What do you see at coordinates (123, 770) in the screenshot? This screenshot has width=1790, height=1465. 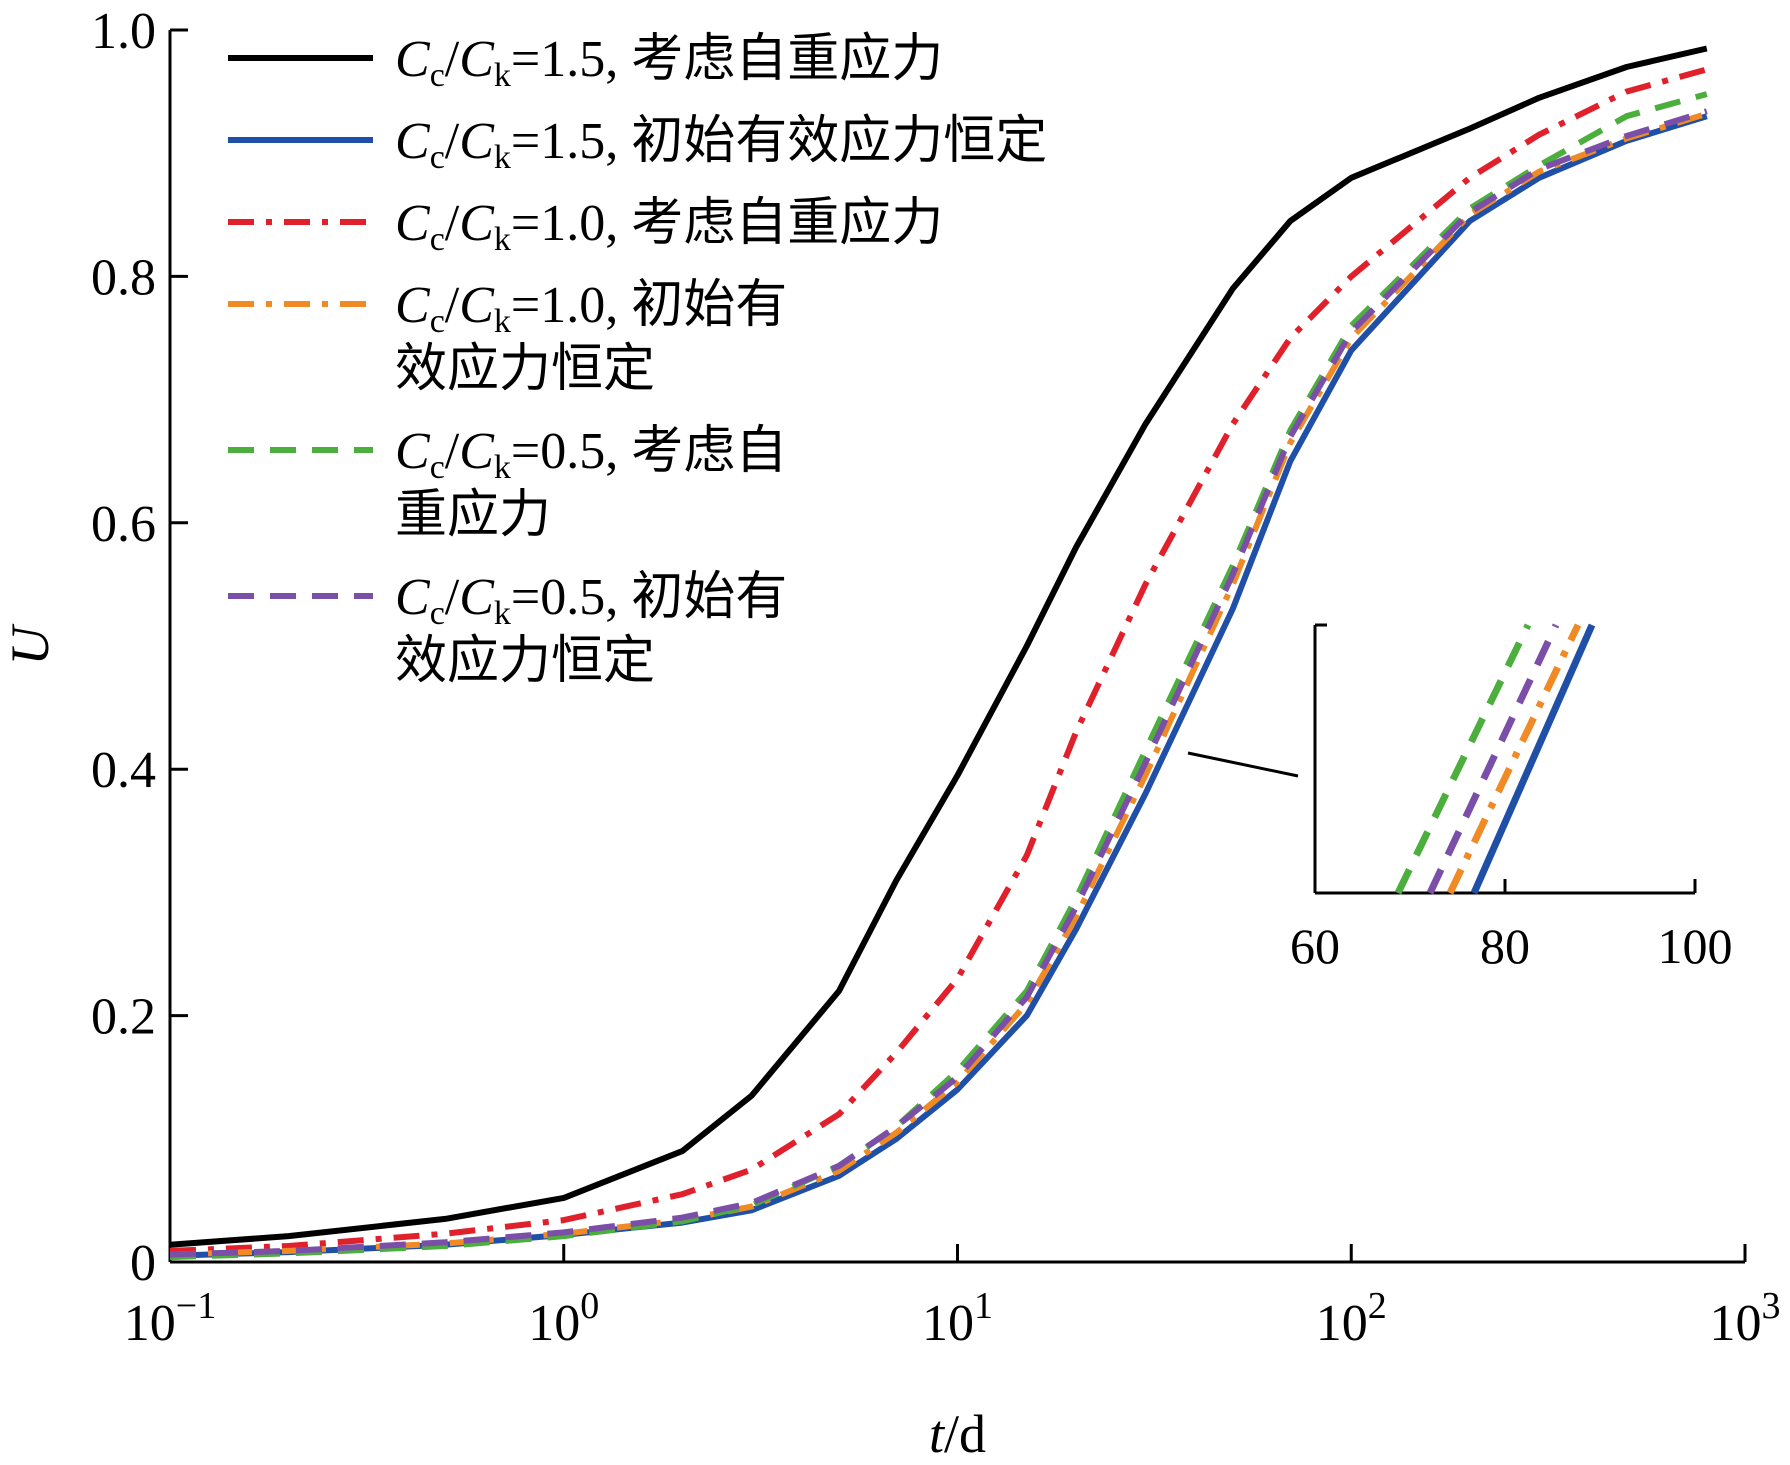 I see `y-tick-label: 0.4` at bounding box center [123, 770].